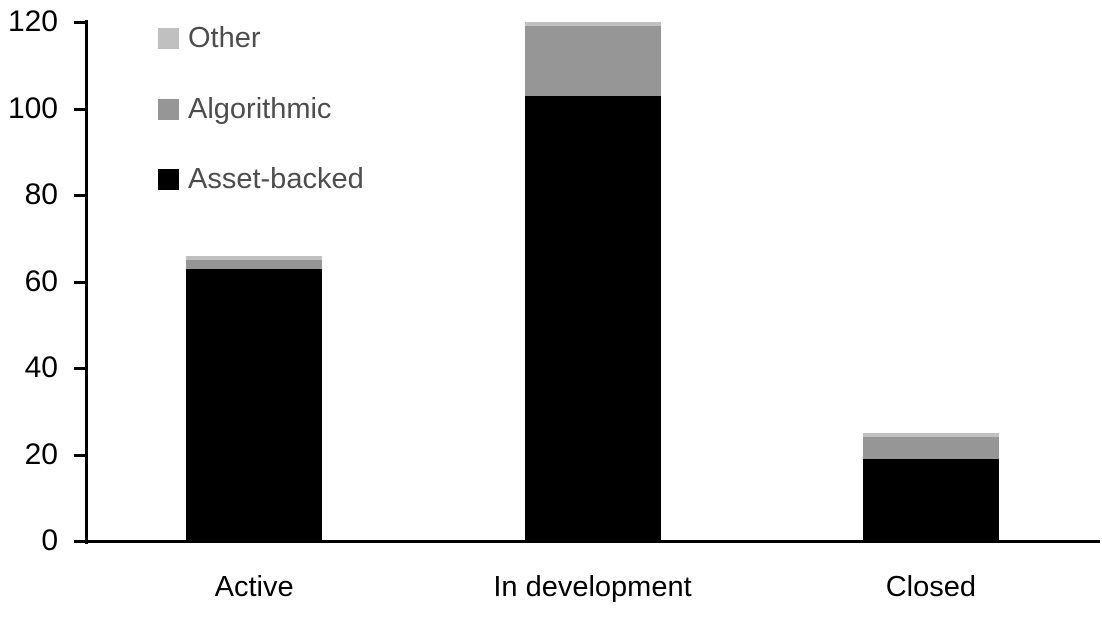  Describe the element at coordinates (224, 38) in the screenshot. I see `legend-label: Other` at that location.